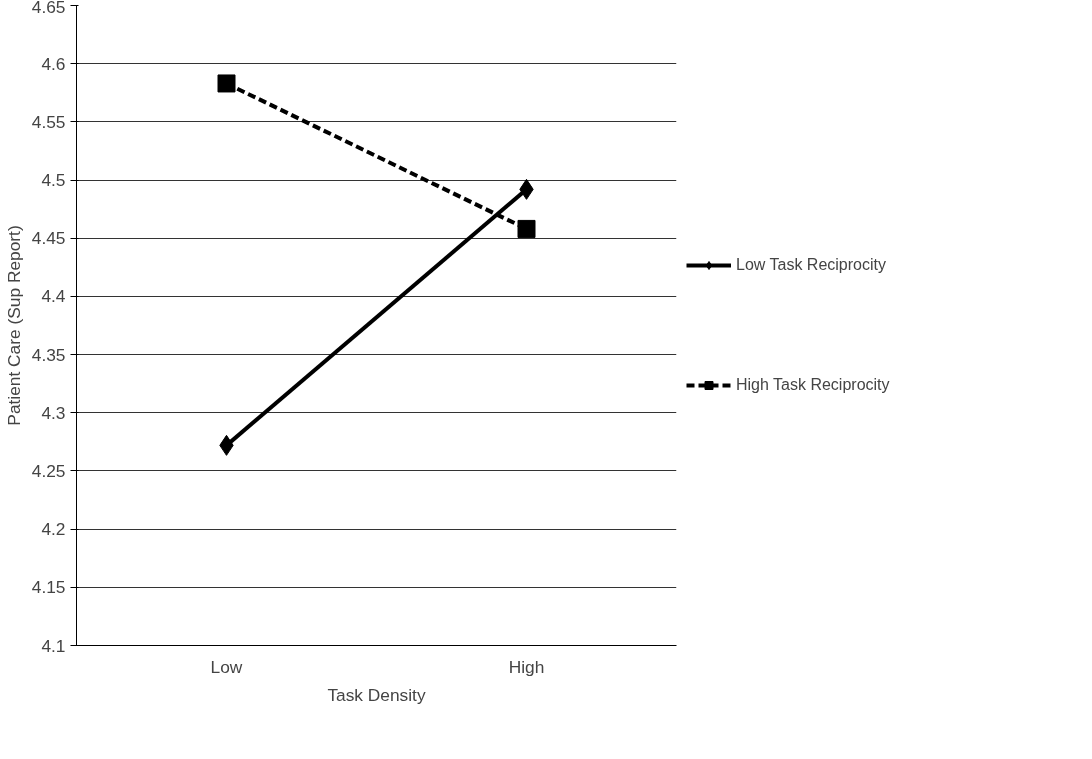 The image size is (1092, 759). I want to click on y-tick-label: 4.3, so click(53, 412).